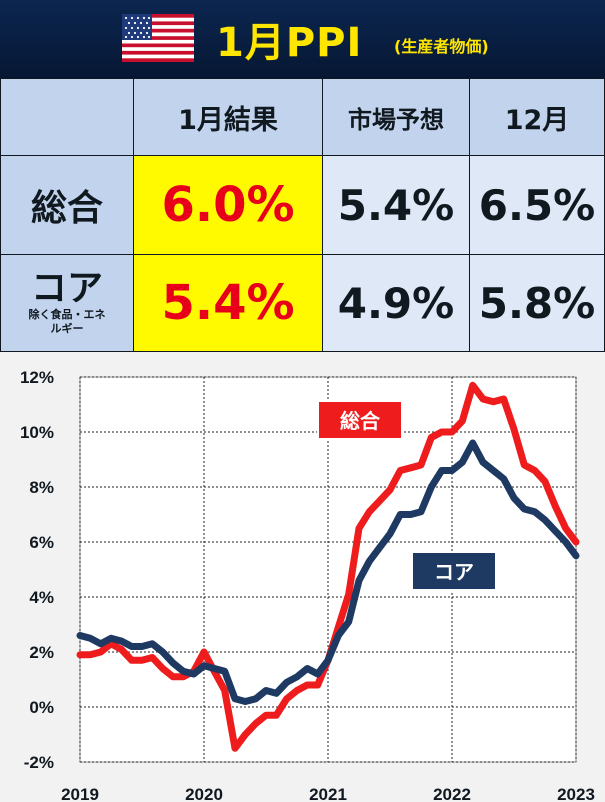  What do you see at coordinates (41, 487) in the screenshot?
I see `y-tick-label: 8%` at bounding box center [41, 487].